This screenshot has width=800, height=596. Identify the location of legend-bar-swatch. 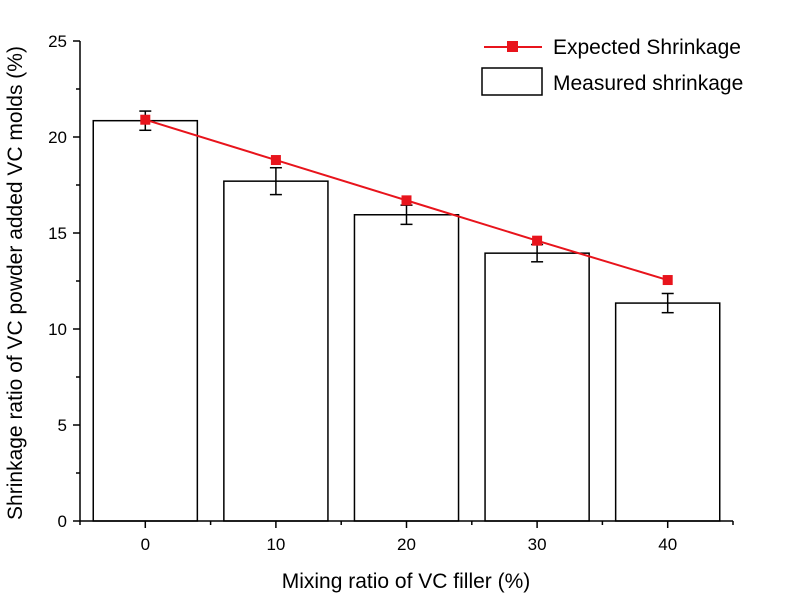
(512, 81).